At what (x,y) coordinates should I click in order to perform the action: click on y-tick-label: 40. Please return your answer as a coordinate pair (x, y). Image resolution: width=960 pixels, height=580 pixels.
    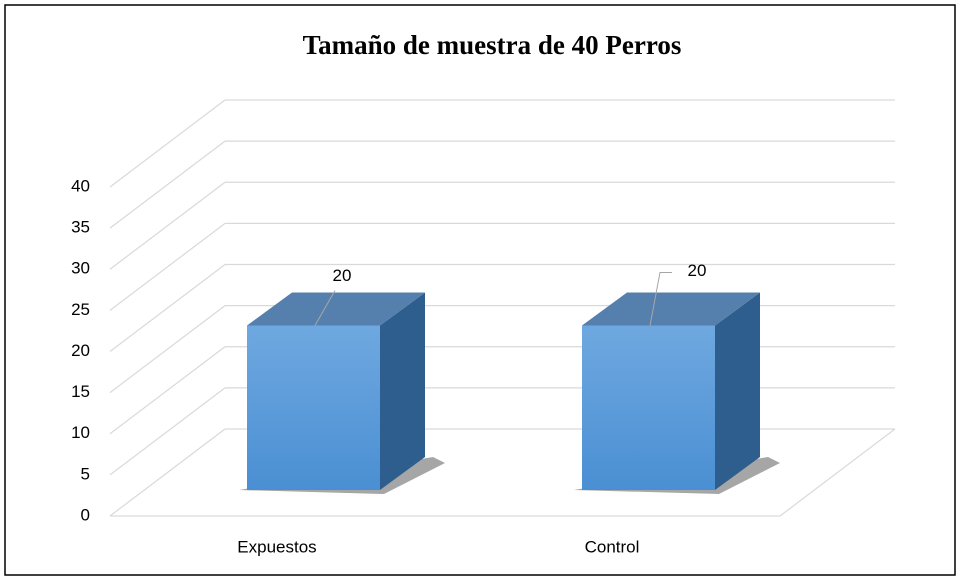
    Looking at the image, I should click on (80, 185).